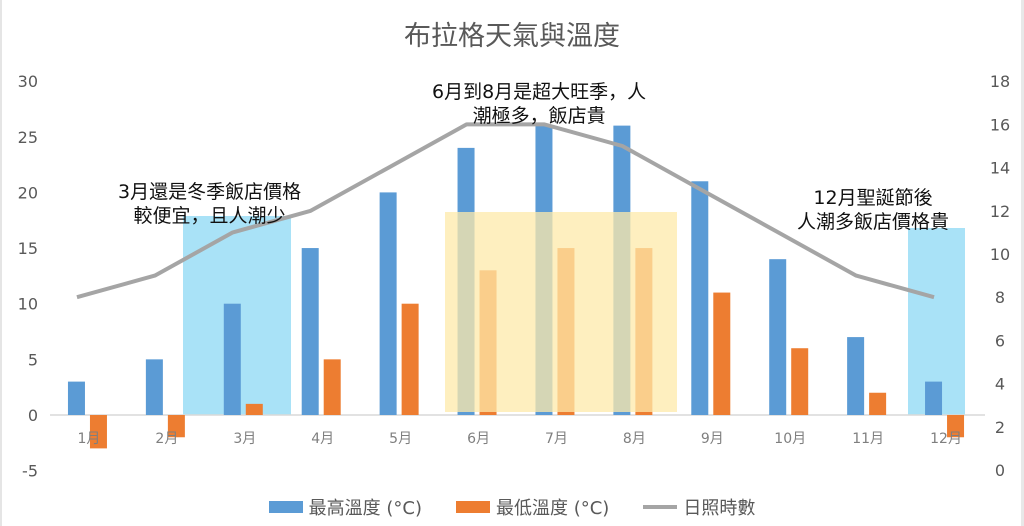 The height and width of the screenshot is (526, 1024). What do you see at coordinates (561, 312) in the screenshot?
I see `highlight-summer` at bounding box center [561, 312].